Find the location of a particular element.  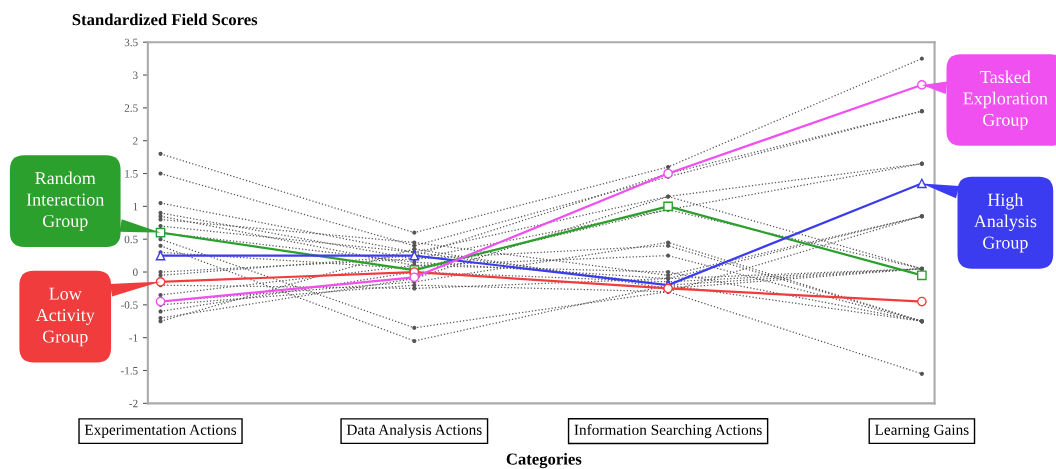

y-tick-label: 1 is located at coordinates (135, 206).